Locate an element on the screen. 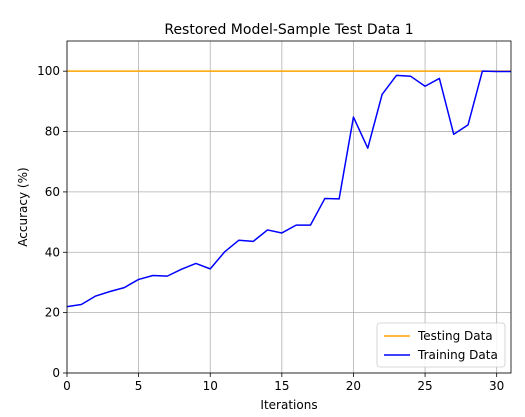 This screenshot has width=525, height=417. y-tick-label: 80 is located at coordinates (52, 132).